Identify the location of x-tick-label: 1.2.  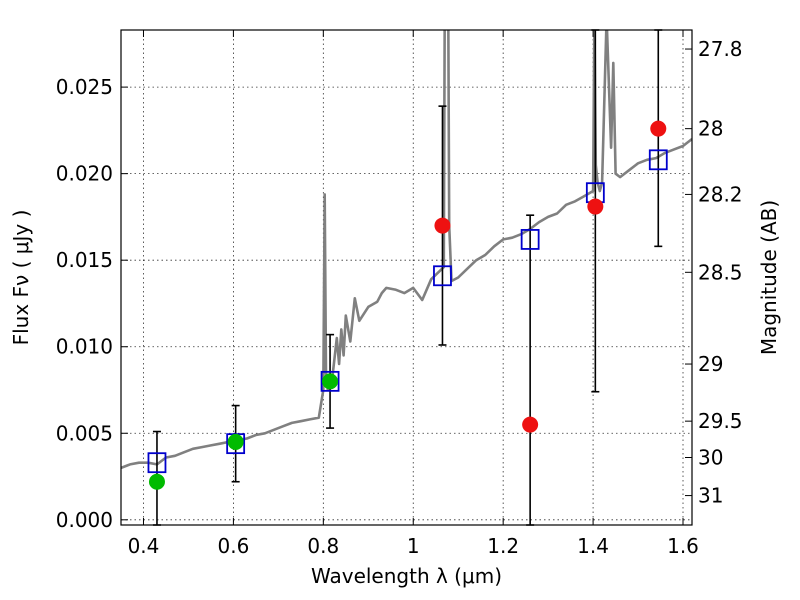
(503, 546).